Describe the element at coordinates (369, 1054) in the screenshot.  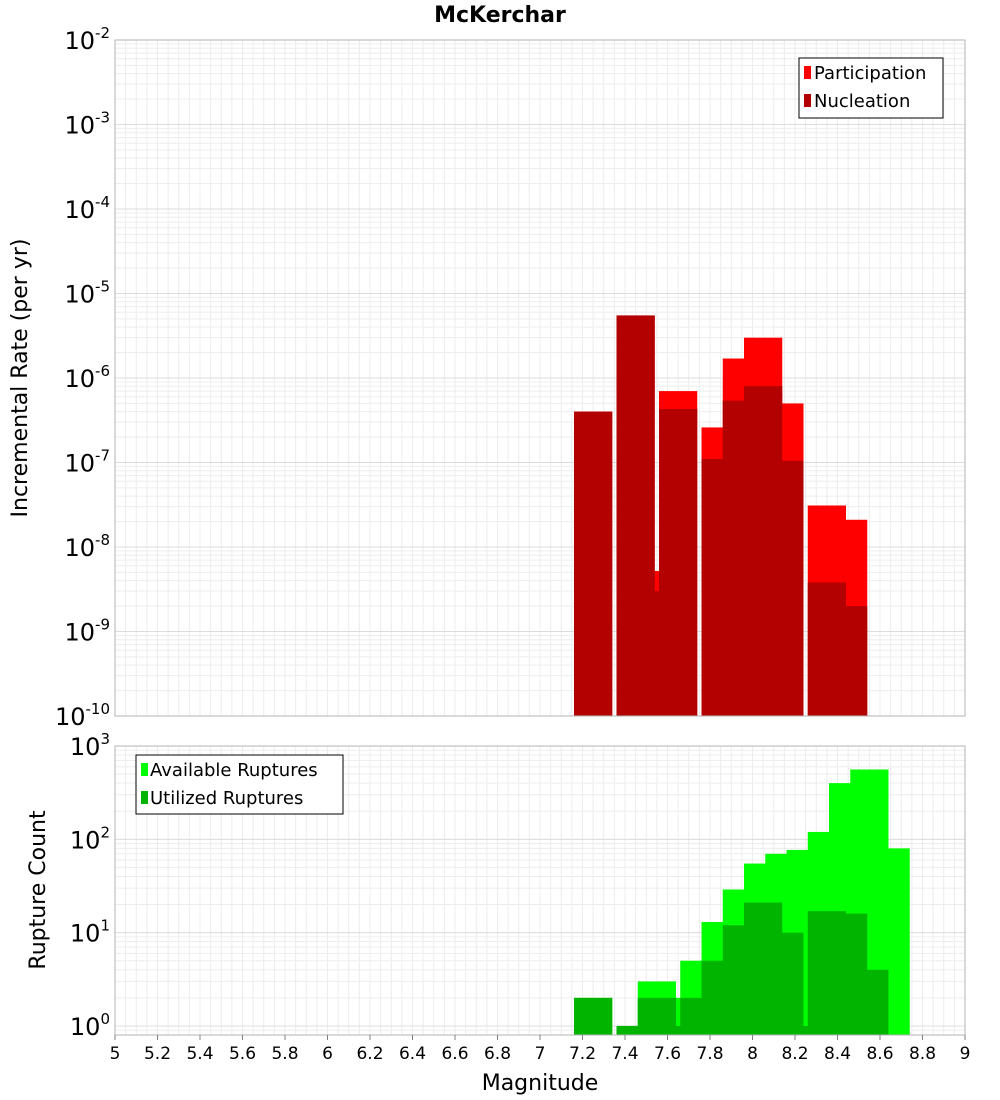
I see `x-tick-label: 6.2` at that location.